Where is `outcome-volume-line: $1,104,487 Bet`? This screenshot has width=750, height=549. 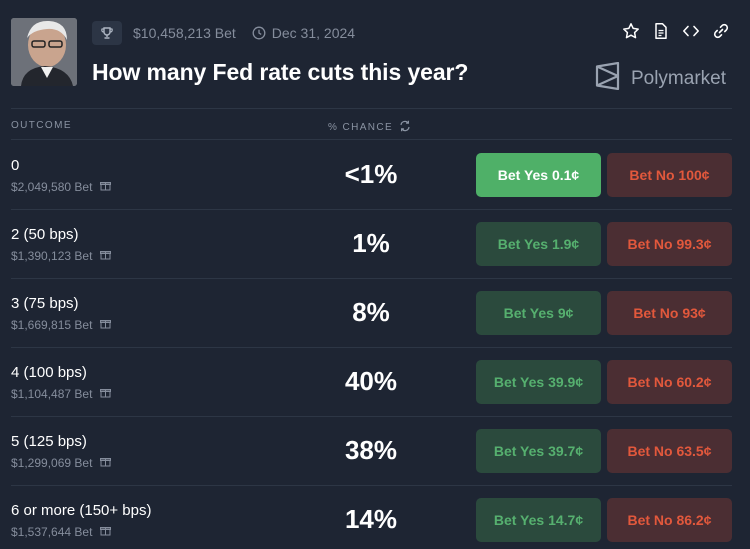 outcome-volume-line: $1,104,487 Bet is located at coordinates (61, 394).